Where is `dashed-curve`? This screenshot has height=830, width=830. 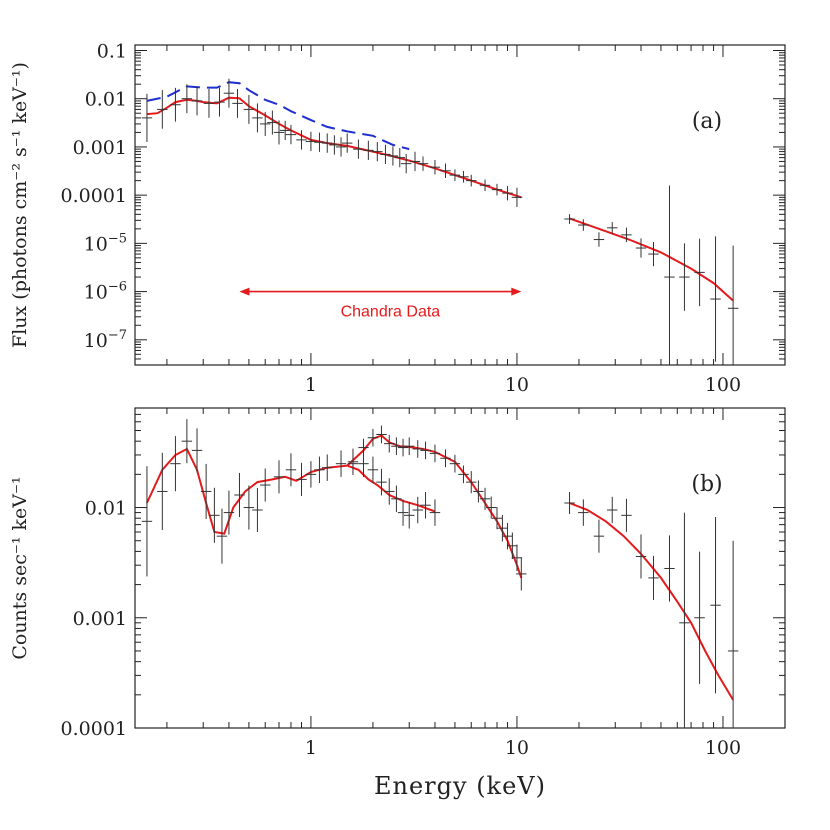 dashed-curve is located at coordinates (278, 116).